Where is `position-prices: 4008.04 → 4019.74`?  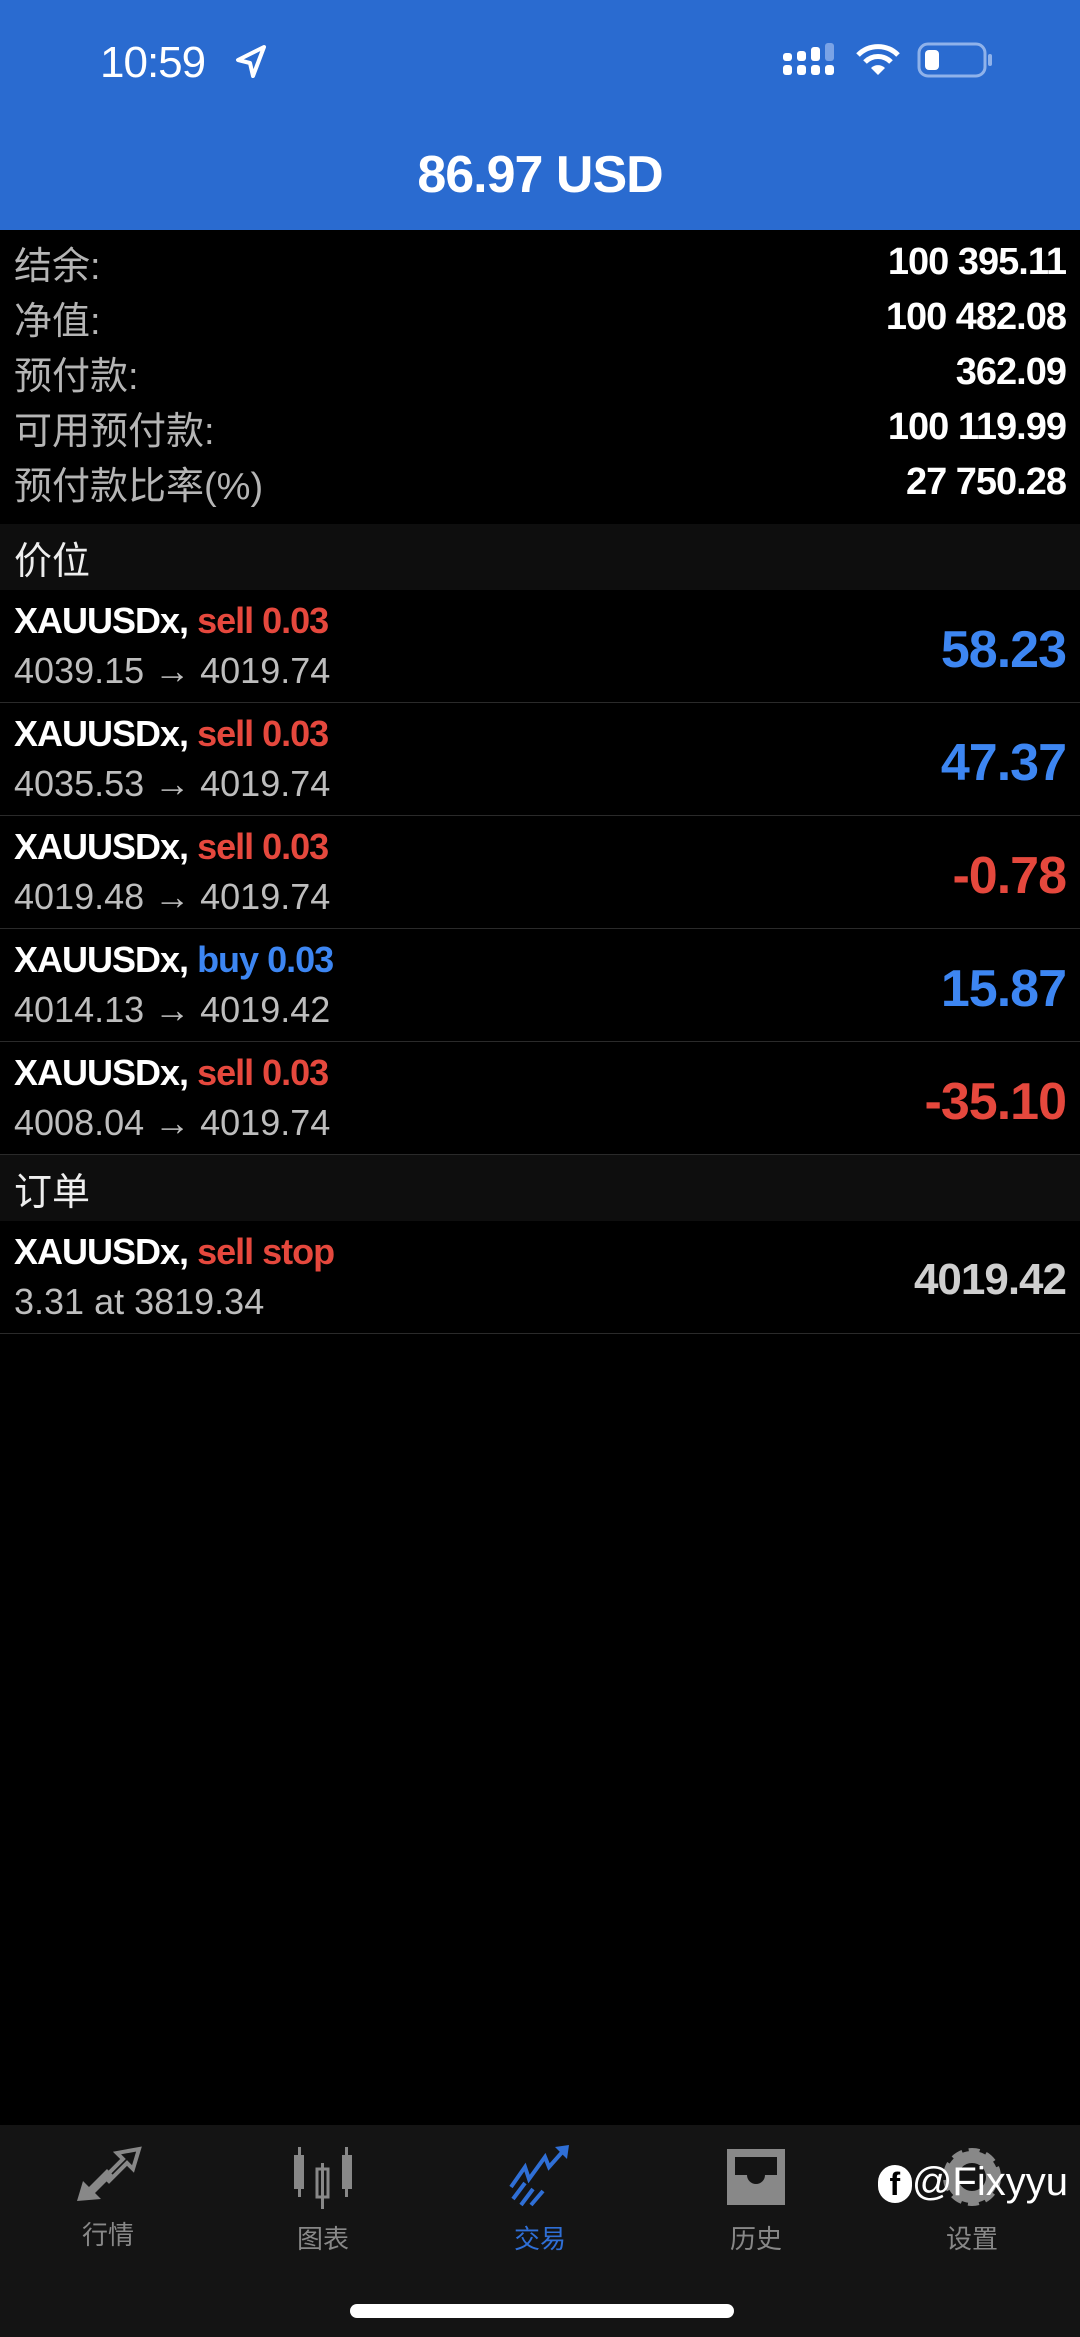 position-prices: 4008.04 → 4019.74 is located at coordinates (172, 1122).